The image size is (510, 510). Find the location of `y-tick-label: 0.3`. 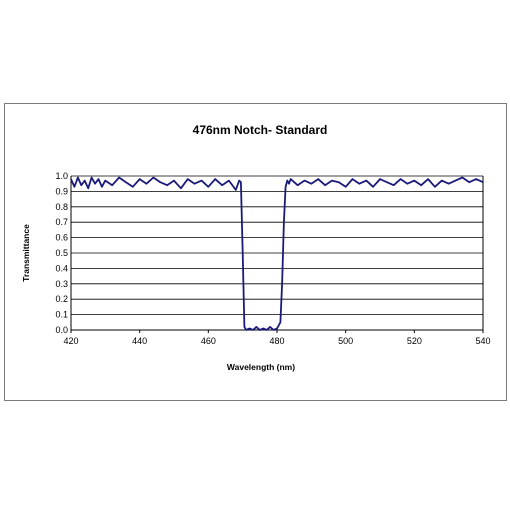

y-tick-label: 0.3 is located at coordinates (61, 284).